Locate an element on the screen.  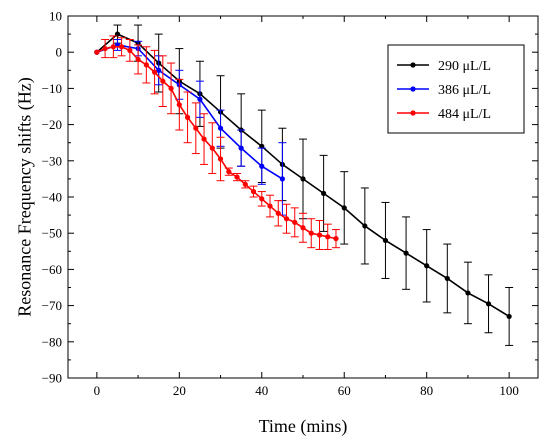
y-tick-label: −70 is located at coordinates (52, 305).